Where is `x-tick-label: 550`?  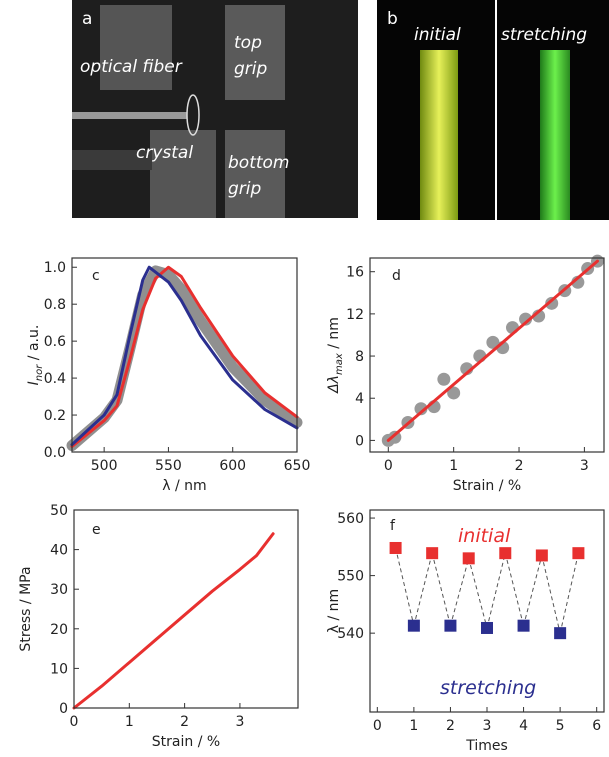
x-tick-label: 550 is located at coordinates (168, 466).